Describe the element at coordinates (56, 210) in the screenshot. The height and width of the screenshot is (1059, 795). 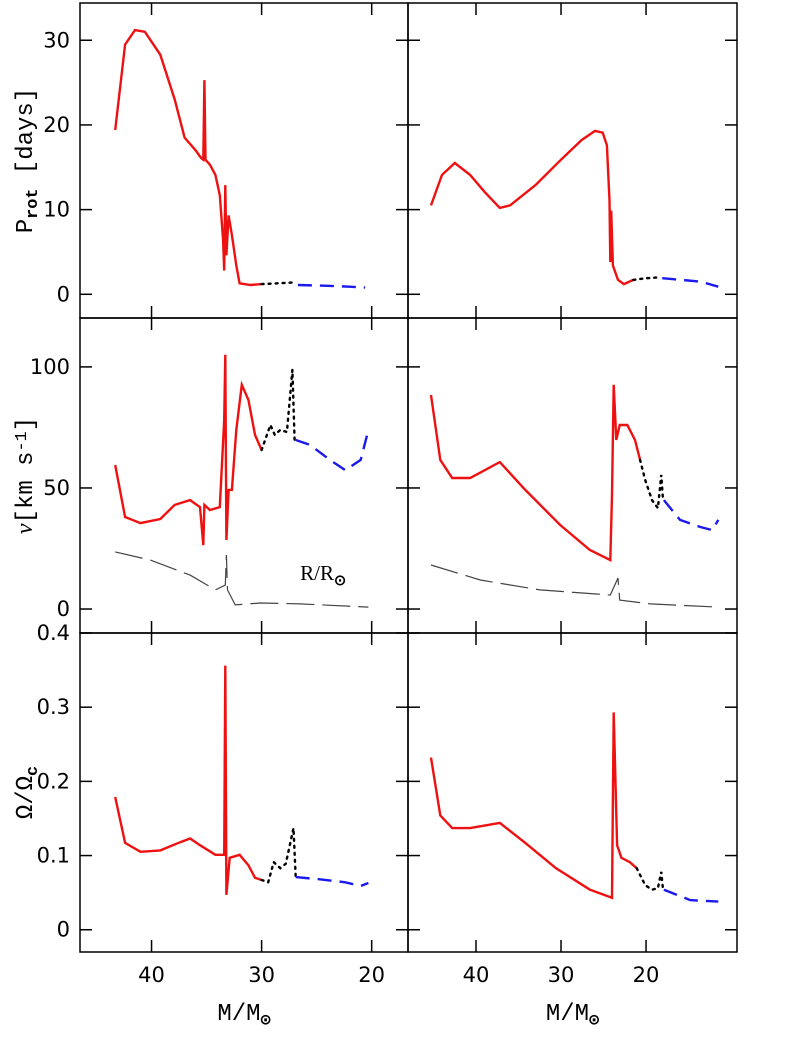
I see `y-tick-label: 10` at that location.